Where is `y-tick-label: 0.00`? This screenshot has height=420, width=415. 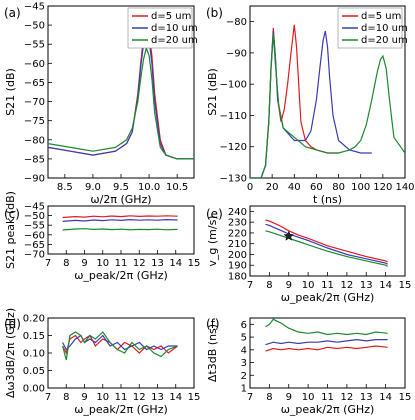 y-tick-label: 0.00 is located at coordinates (34, 389).